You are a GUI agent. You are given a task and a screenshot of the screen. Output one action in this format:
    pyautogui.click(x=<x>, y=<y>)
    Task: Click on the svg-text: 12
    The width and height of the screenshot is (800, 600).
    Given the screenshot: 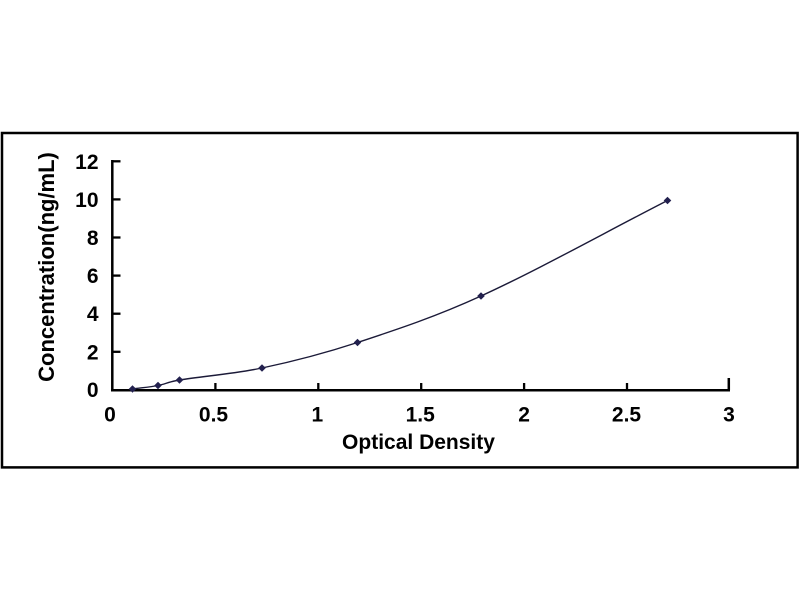 What is the action you would take?
    pyautogui.click(x=86, y=162)
    